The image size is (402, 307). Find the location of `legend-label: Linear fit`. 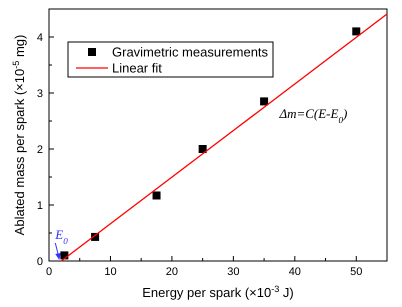

legend-label: Linear fit is located at coordinates (137, 68).